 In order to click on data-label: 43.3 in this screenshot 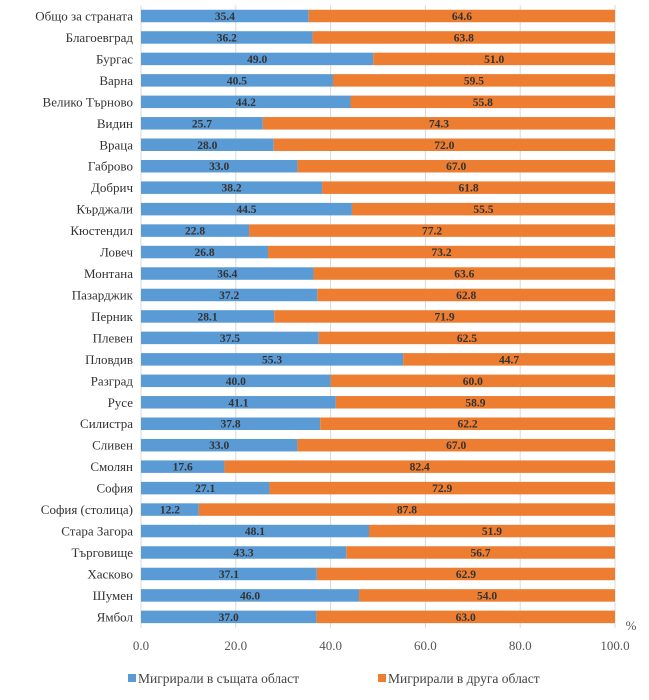, I will do `click(244, 554)`.